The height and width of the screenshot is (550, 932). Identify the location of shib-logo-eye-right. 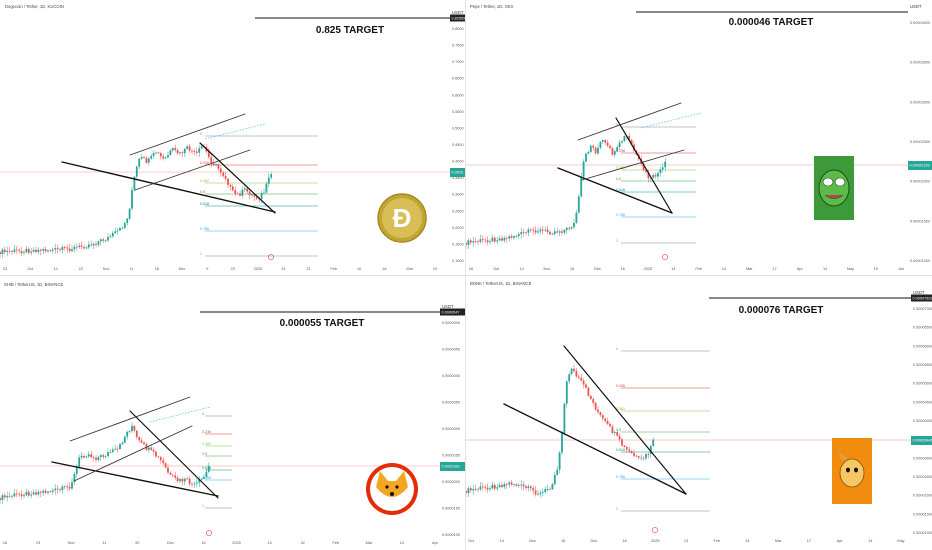
(397, 487).